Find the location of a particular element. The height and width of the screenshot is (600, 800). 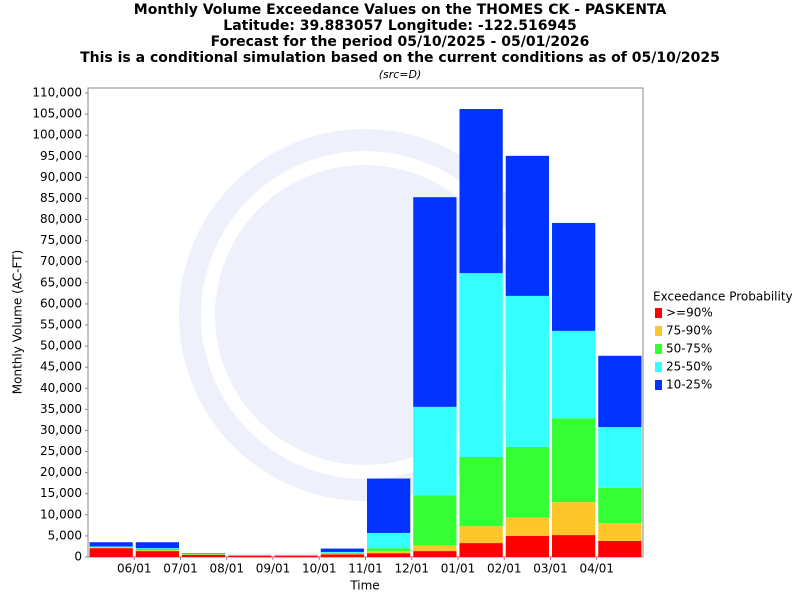

y-tick-label: 95,000 is located at coordinates (61, 156).